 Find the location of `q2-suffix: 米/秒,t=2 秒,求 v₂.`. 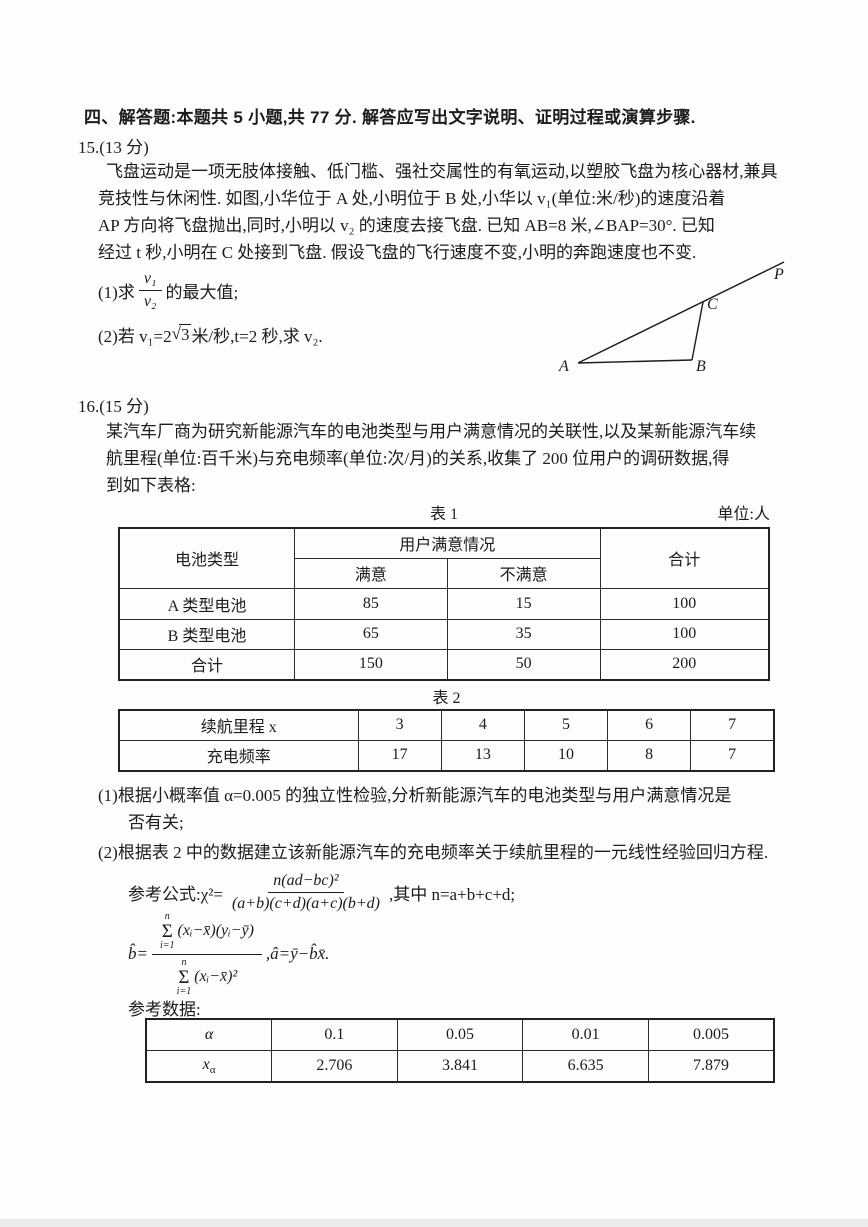

q2-suffix: 米/秒,t=2 秒,求 v₂. is located at coordinates (257, 336).